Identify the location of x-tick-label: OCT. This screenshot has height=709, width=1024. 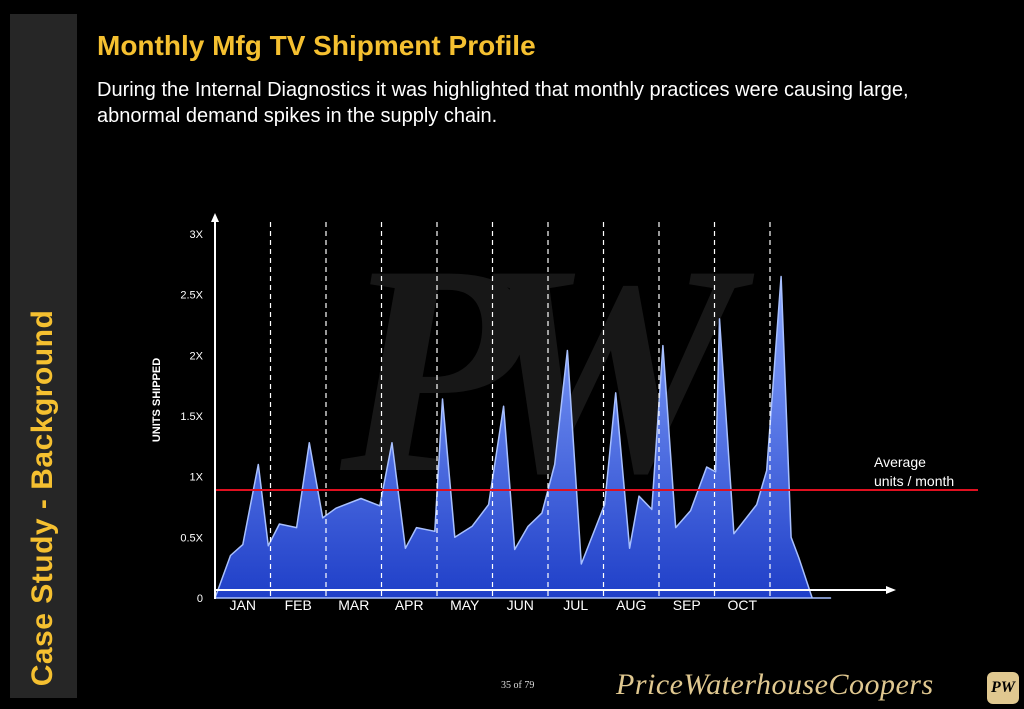
(742, 605).